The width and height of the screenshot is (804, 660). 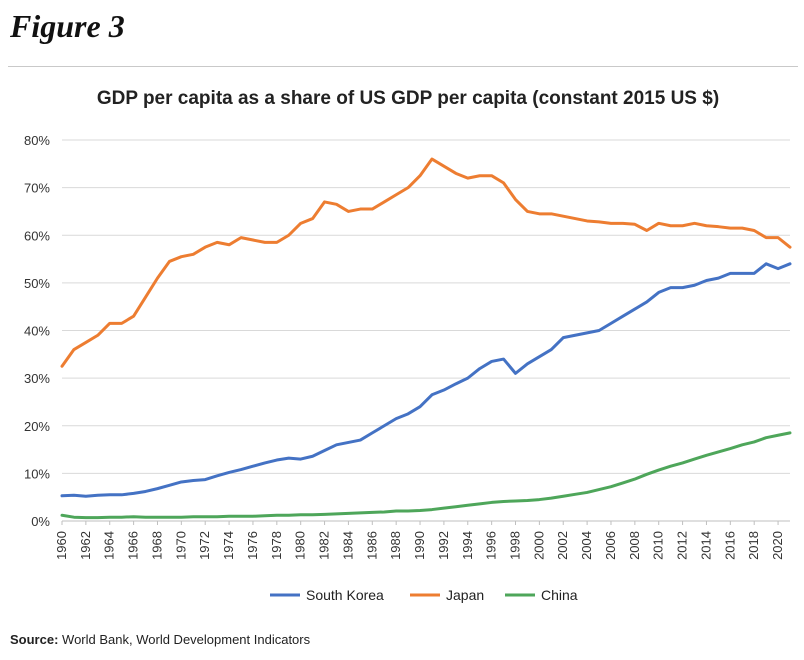 What do you see at coordinates (324, 545) in the screenshot?
I see `x-tick-label: 1982` at bounding box center [324, 545].